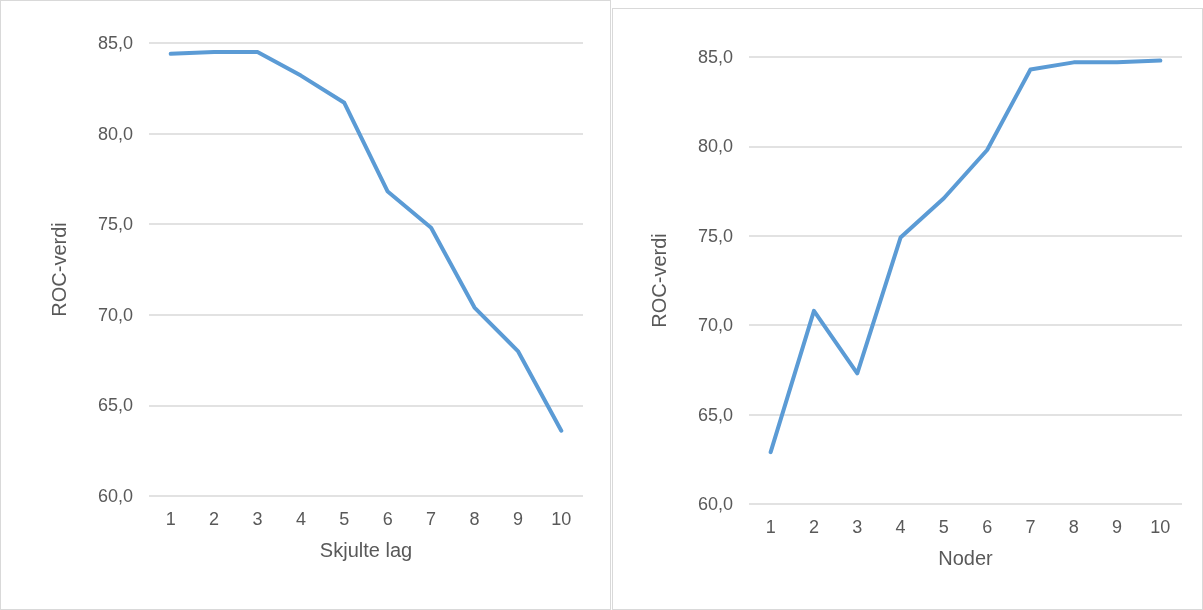  What do you see at coordinates (366, 550) in the screenshot?
I see `x-axis-title: Skjulte lag` at bounding box center [366, 550].